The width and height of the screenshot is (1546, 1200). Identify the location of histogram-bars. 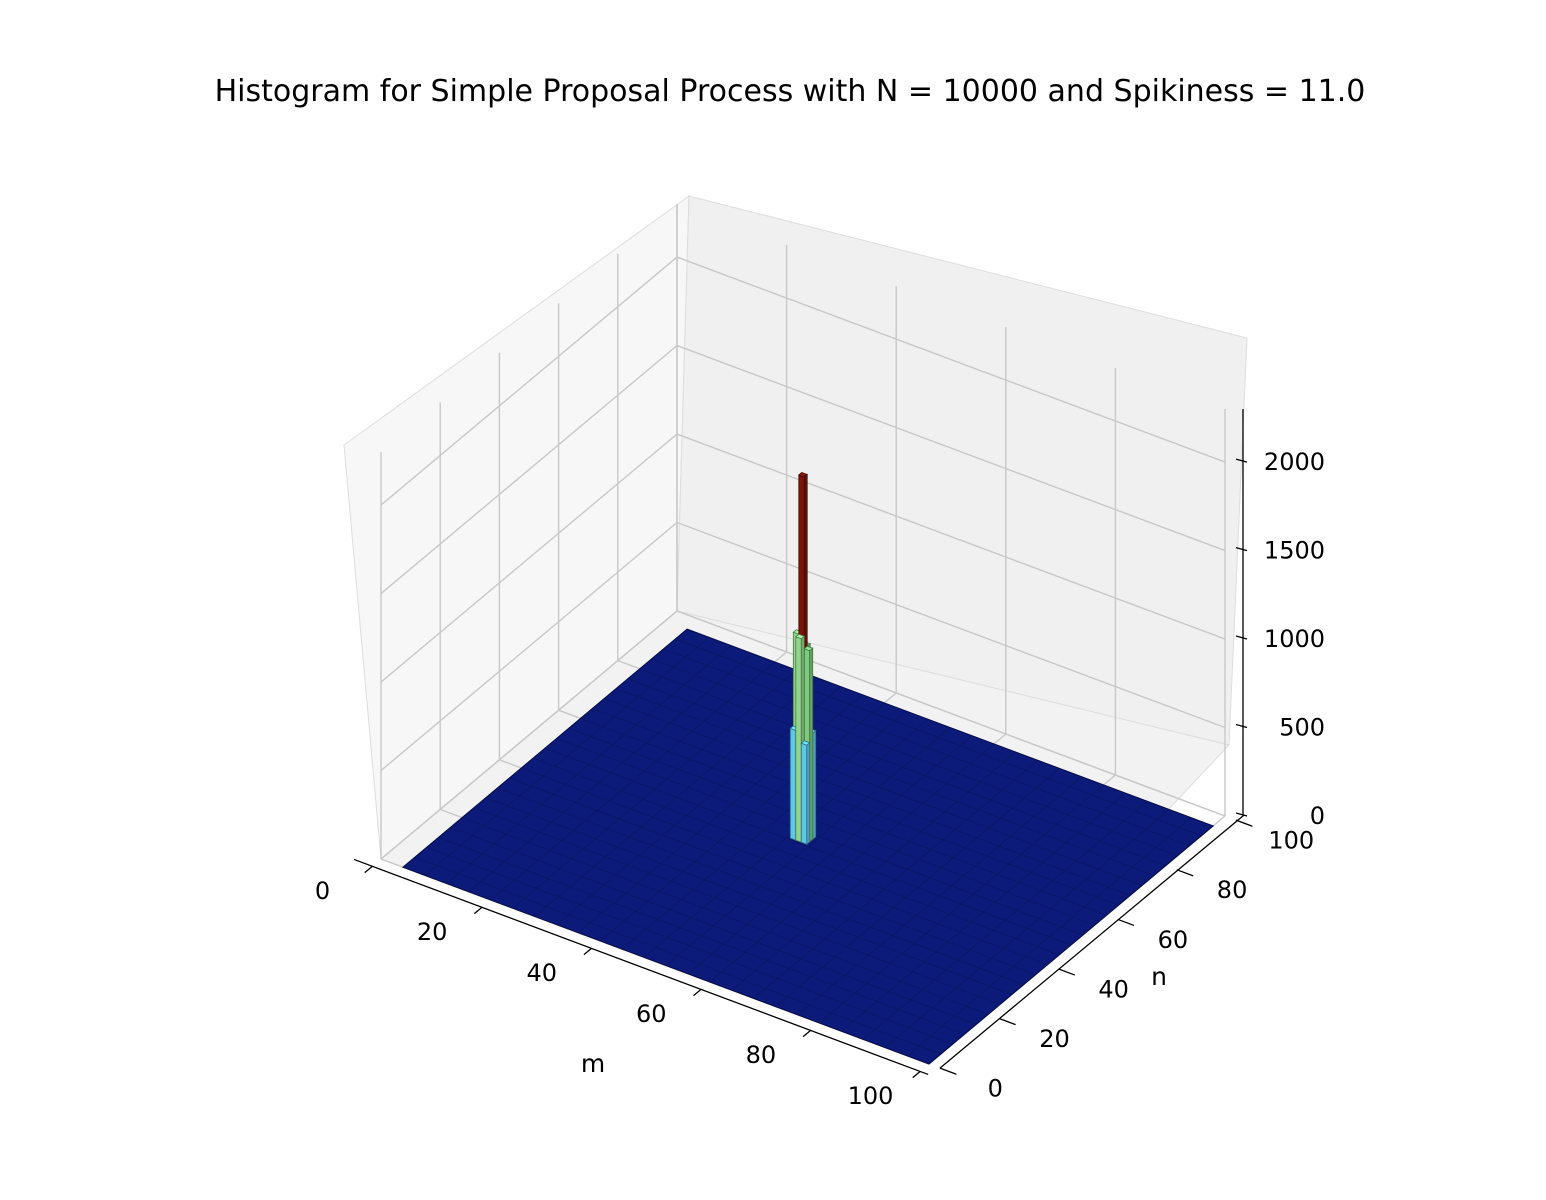
(803, 659).